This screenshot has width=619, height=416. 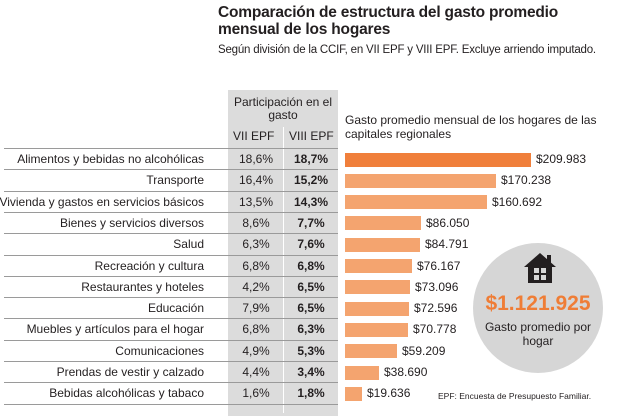 I want to click on category-label: Alimentos y bebidas no alcohólicas, so click(x=110, y=159).